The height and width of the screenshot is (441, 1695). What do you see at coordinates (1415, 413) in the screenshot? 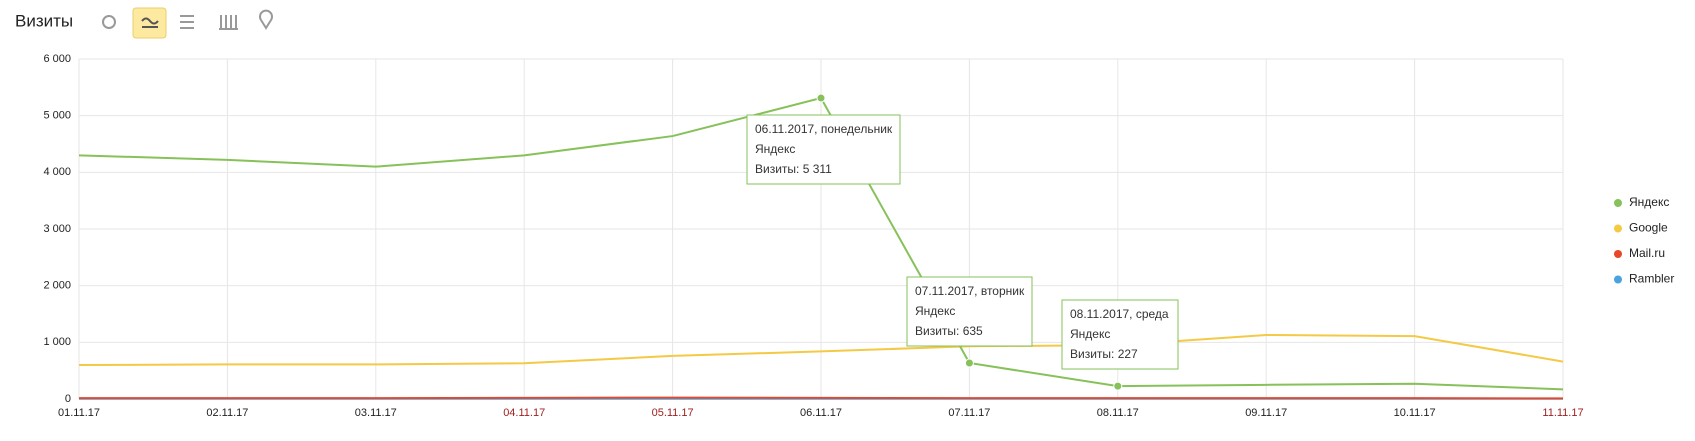
I see `x-tick-label: 10.11.17` at bounding box center [1415, 413].